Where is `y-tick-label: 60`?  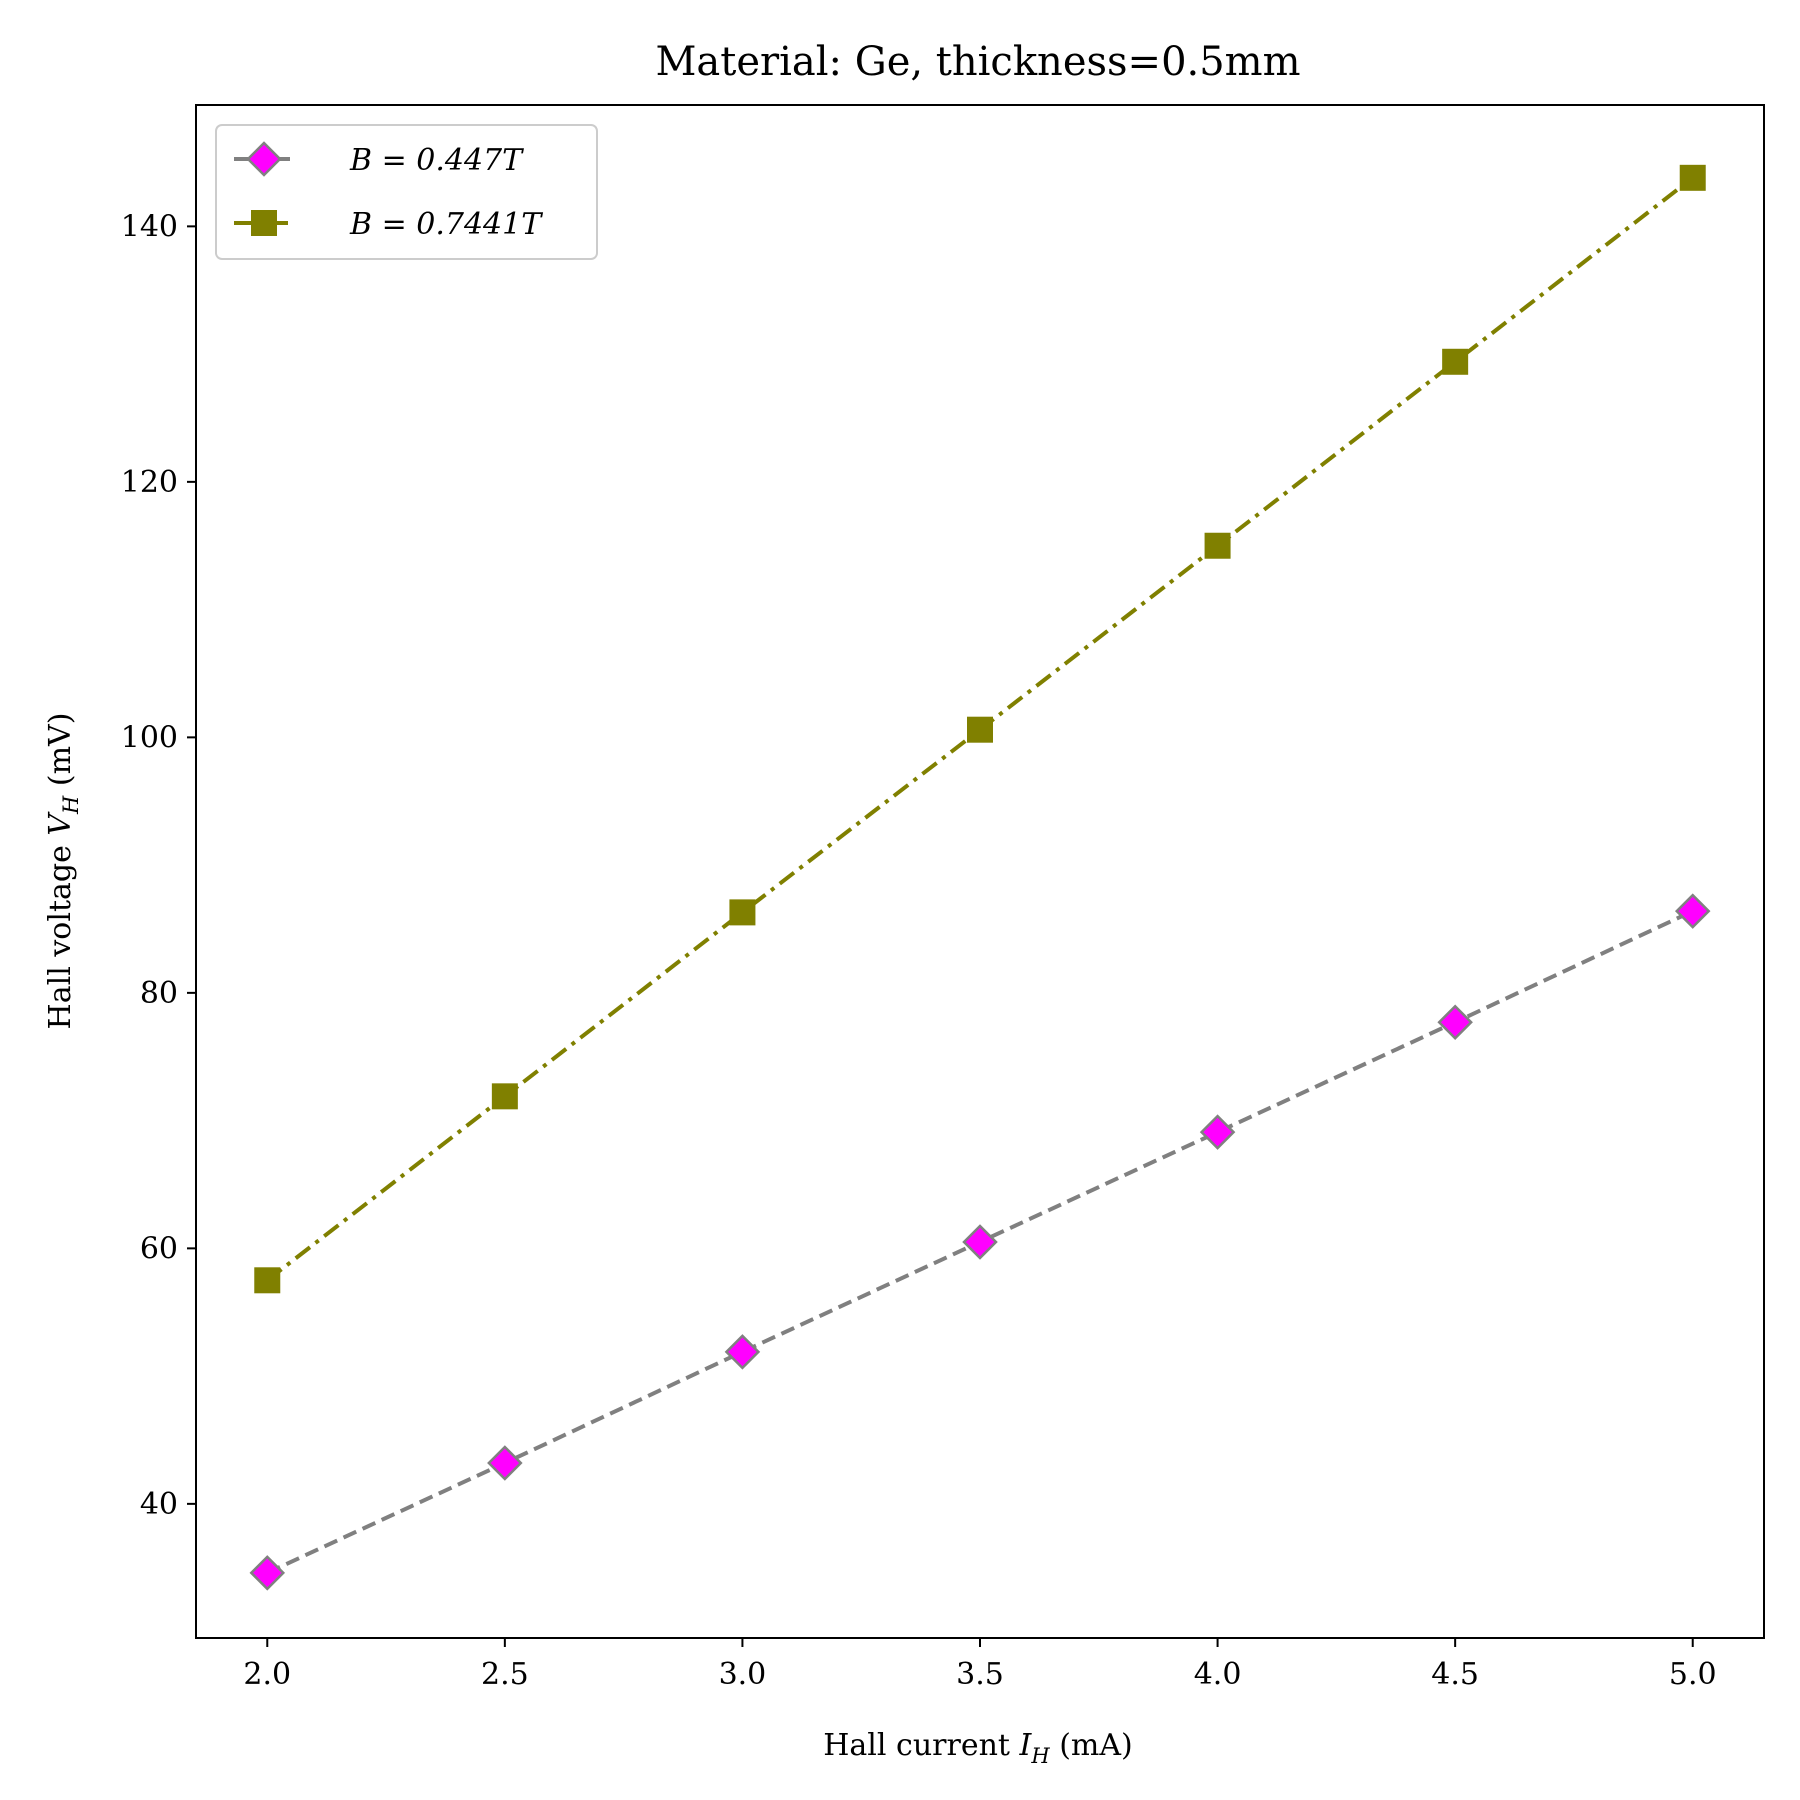 y-tick-label: 60 is located at coordinates (159, 1248).